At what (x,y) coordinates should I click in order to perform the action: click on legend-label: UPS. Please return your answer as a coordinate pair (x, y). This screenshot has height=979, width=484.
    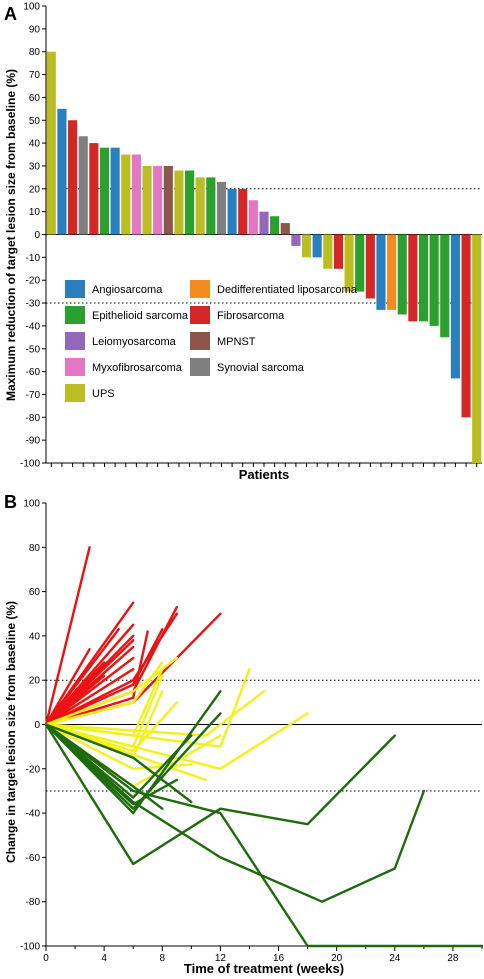
    Looking at the image, I should click on (103, 394).